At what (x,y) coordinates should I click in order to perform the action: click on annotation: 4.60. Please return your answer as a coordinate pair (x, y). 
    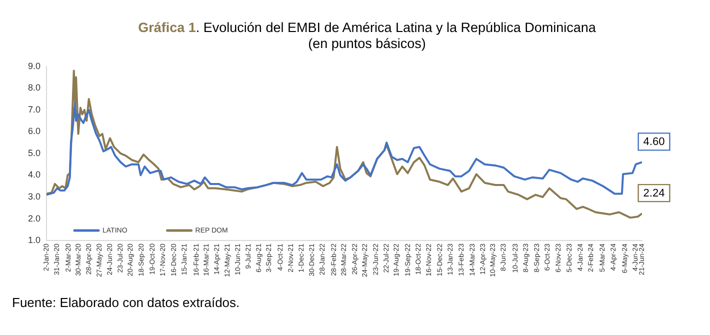
    Looking at the image, I should click on (654, 142).